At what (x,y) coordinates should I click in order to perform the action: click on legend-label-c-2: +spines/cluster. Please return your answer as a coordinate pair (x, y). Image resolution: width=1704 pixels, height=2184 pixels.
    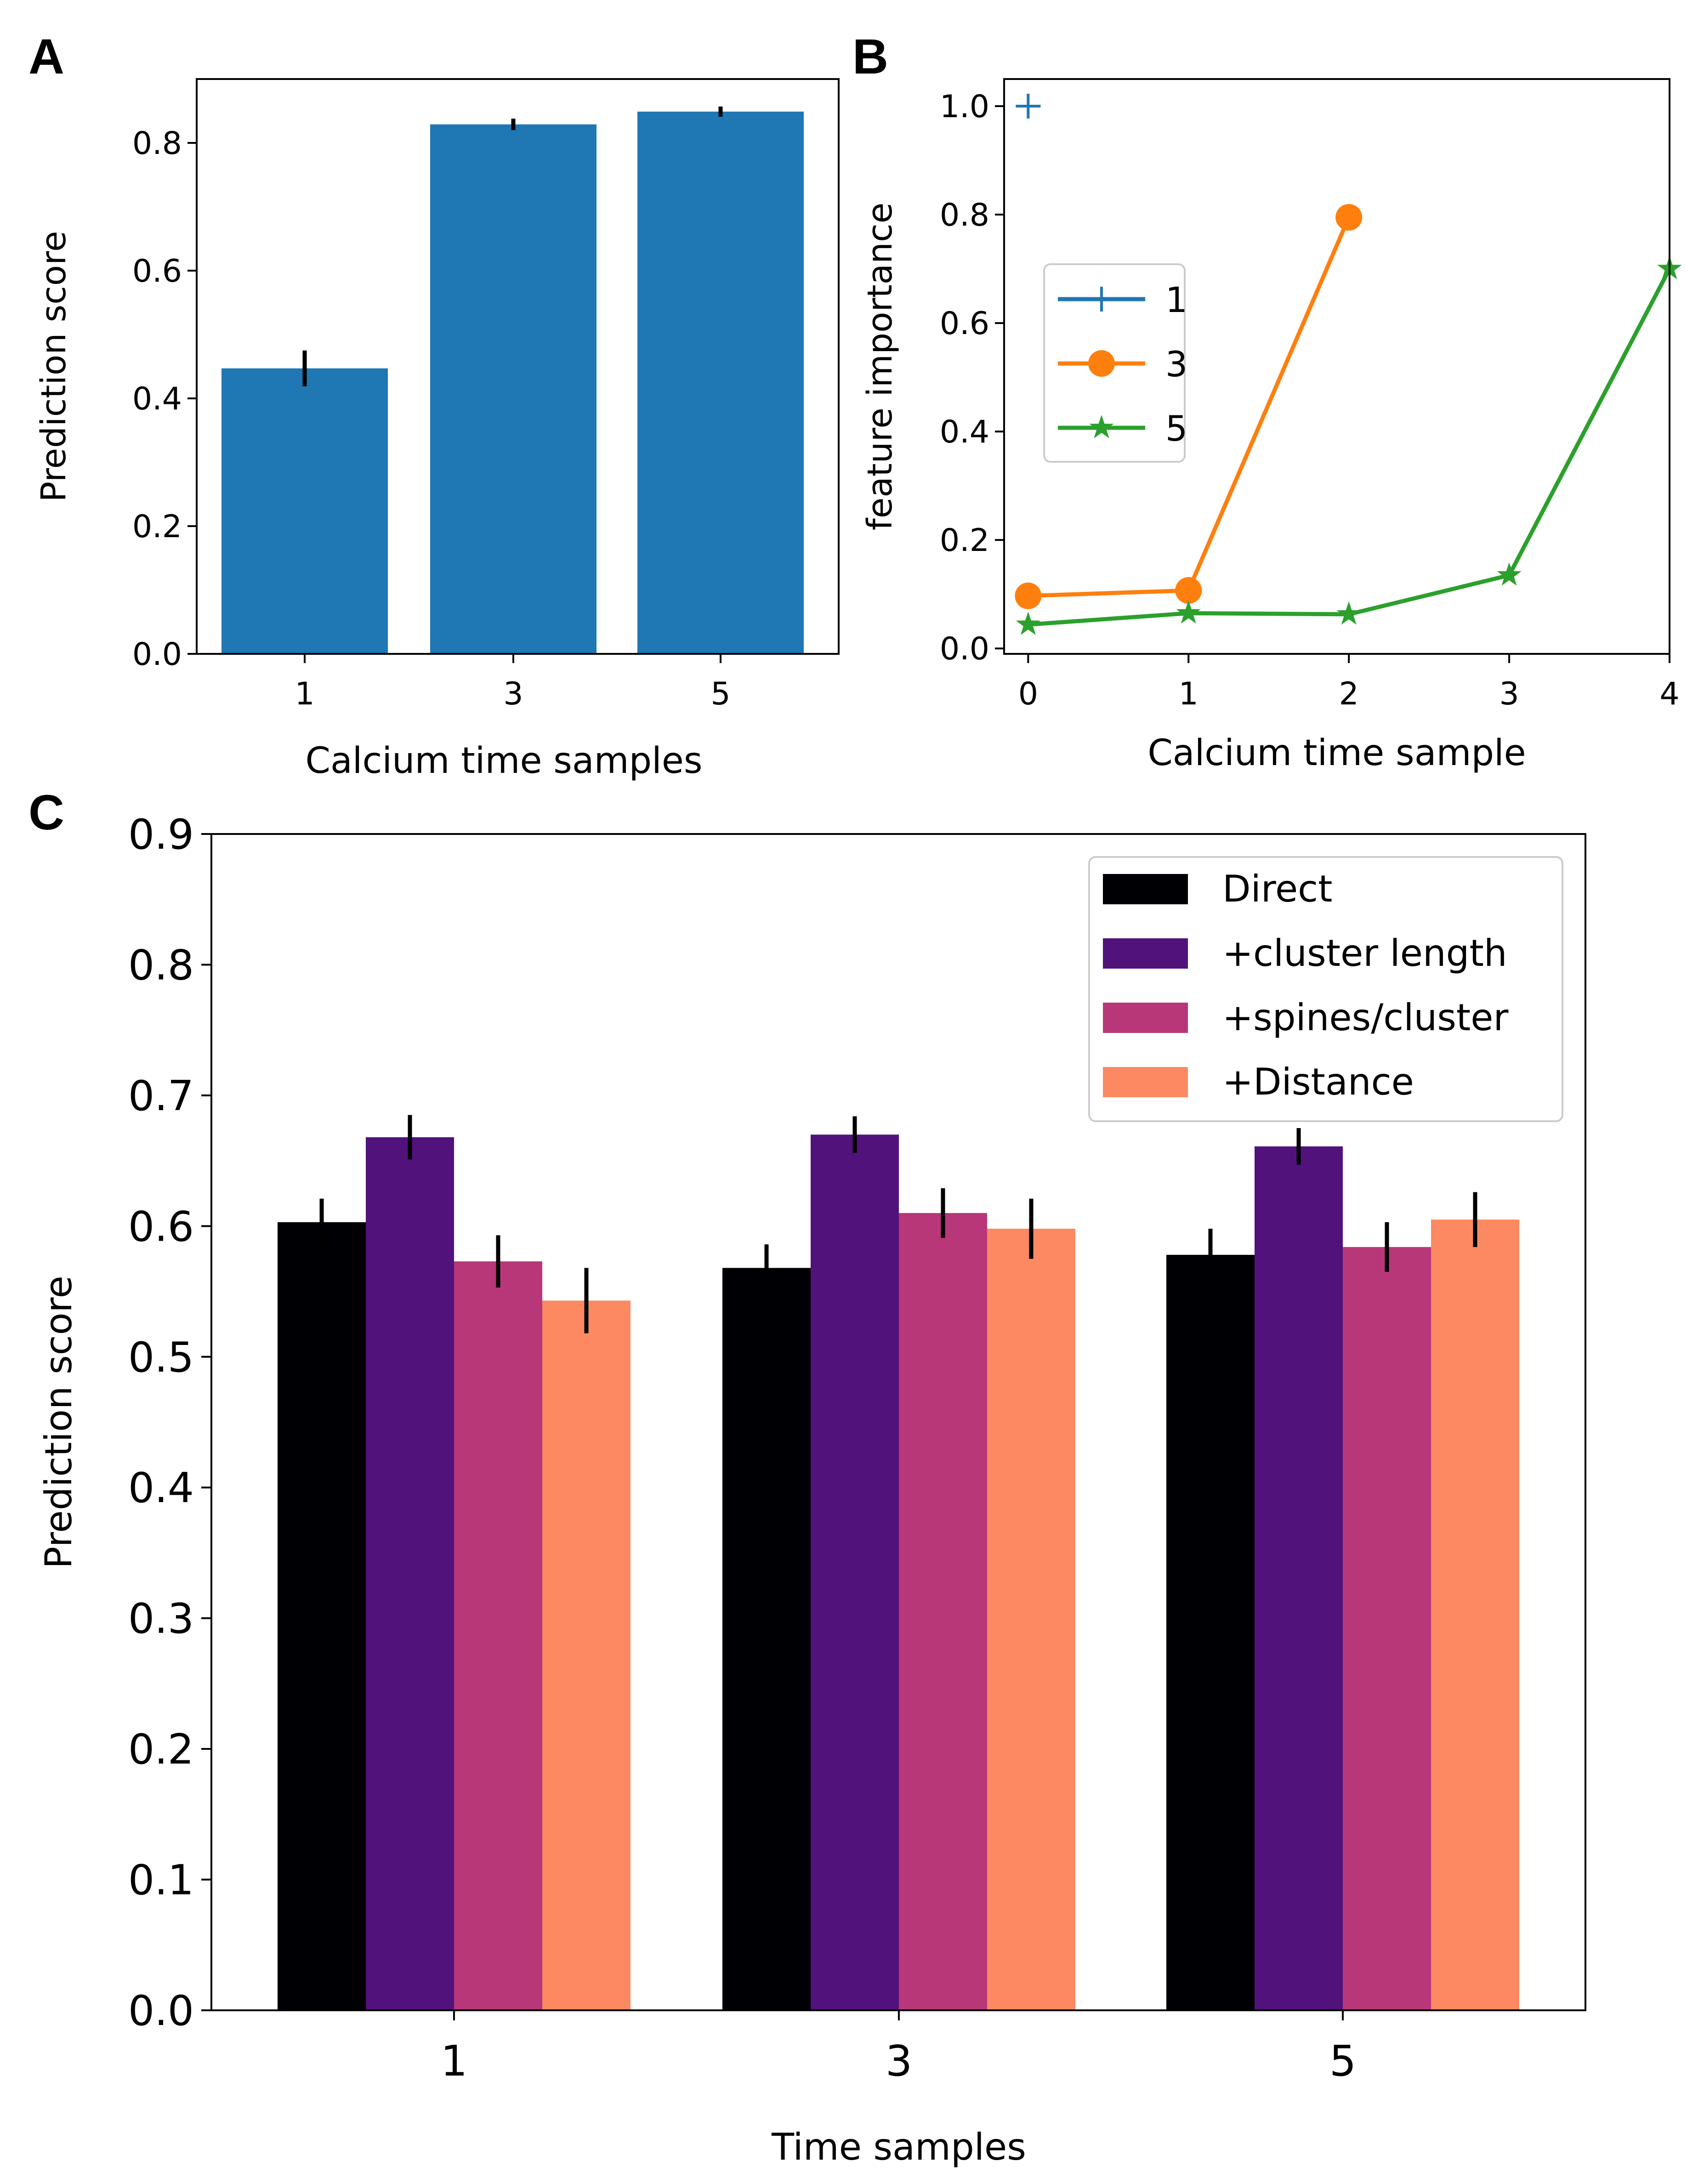
    Looking at the image, I should click on (1365, 1017).